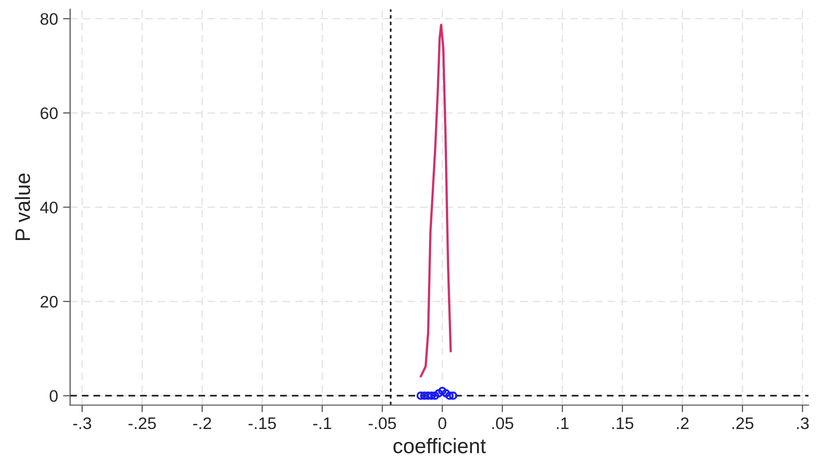 This screenshot has height=463, width=825. What do you see at coordinates (442, 423) in the screenshot?
I see `x-tick-label: 0` at bounding box center [442, 423].